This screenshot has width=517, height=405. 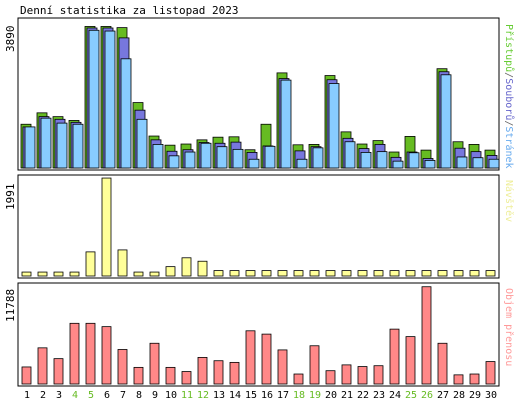 I want to click on x-tick-label: 17, so click(x=283, y=395).